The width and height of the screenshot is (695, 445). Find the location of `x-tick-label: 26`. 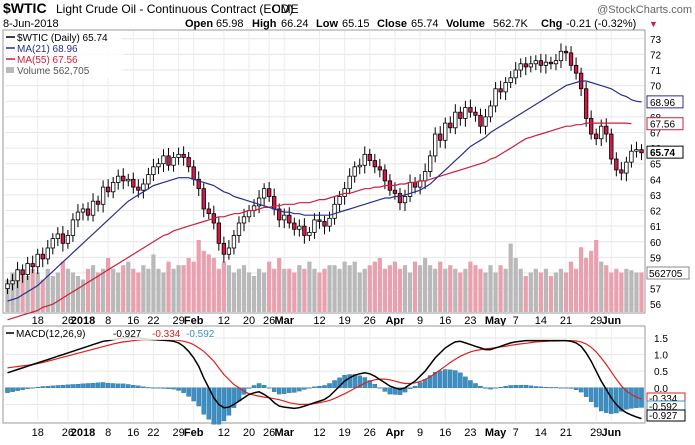

x-tick-label: 26 is located at coordinates (68, 433).